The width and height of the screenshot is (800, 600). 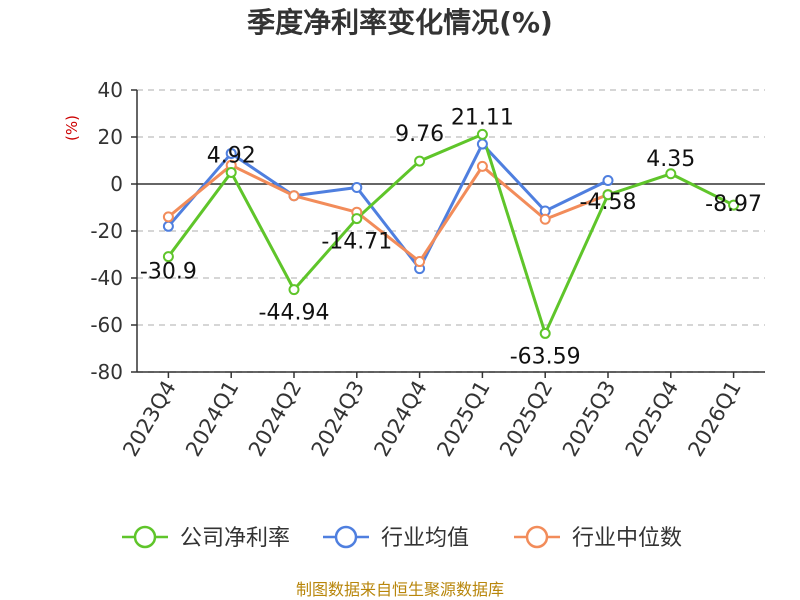 I want to click on y-tick-labels: 40 20 0 -20 -40 -60 -80, so click(x=106, y=231).